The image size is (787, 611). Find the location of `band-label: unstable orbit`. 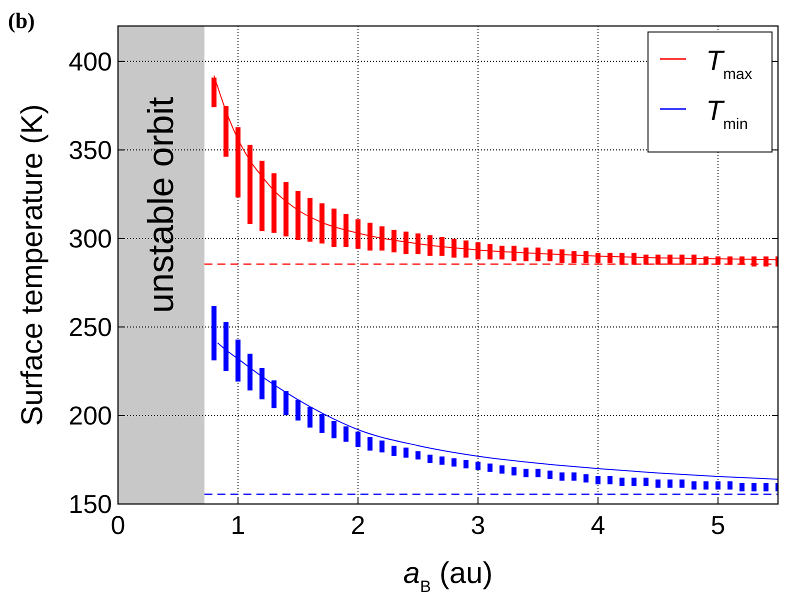

band-label: unstable orbit is located at coordinates (161, 205).